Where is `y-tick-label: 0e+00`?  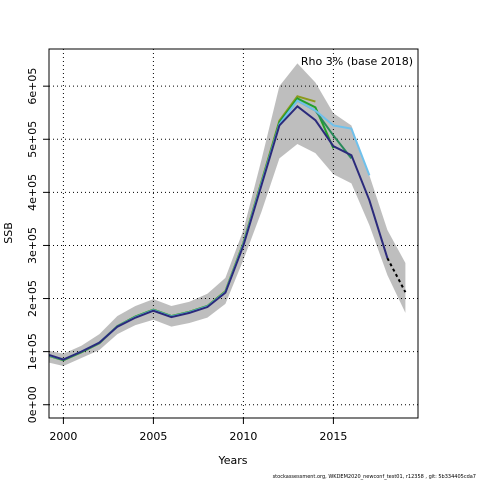
y-tick-label: 0e+00 is located at coordinates (32, 404).